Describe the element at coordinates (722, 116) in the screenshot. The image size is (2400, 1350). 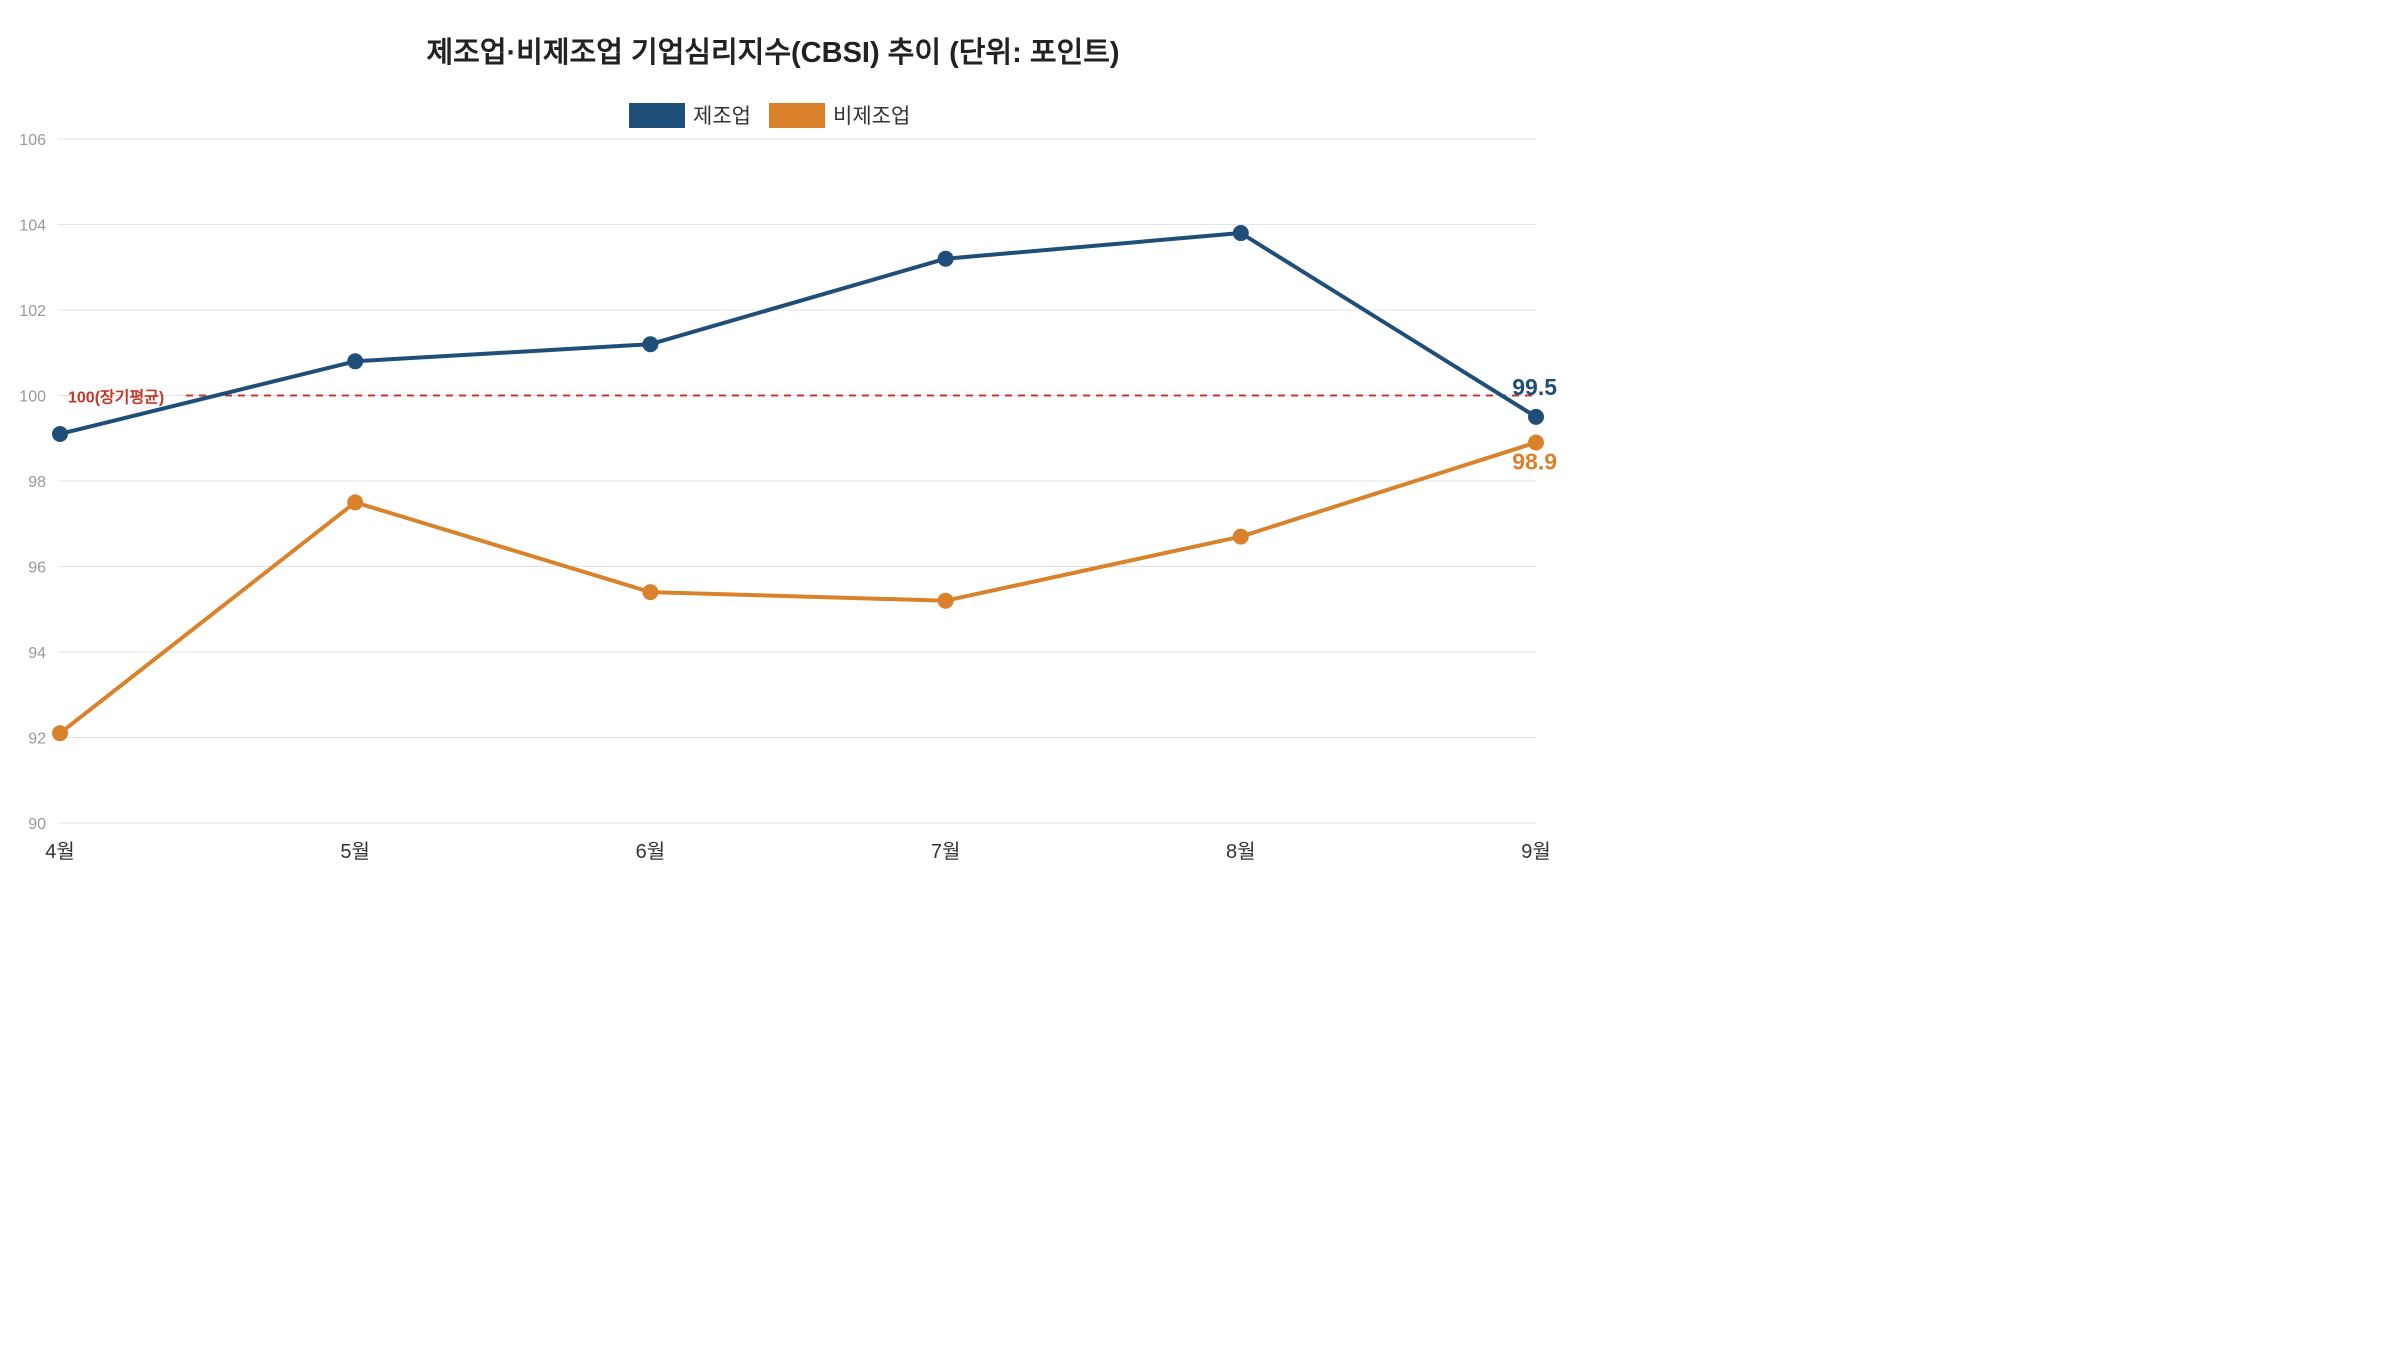
I see `legend-label: 제조업` at that location.